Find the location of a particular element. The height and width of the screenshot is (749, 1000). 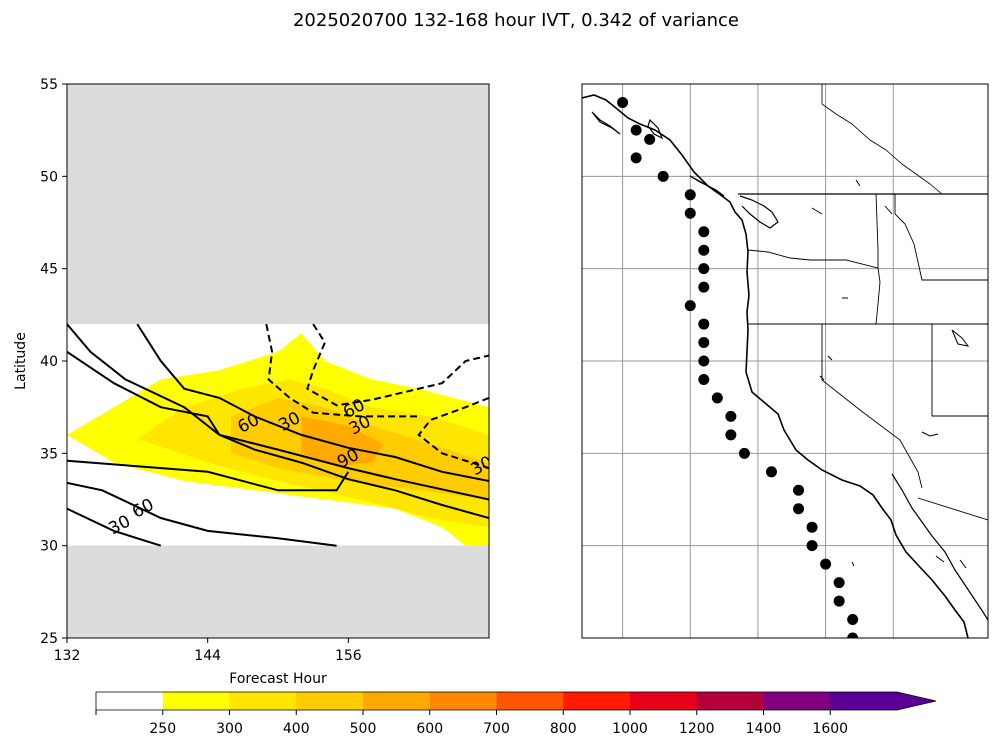

colorbar-tick-label: 1400 is located at coordinates (764, 729).